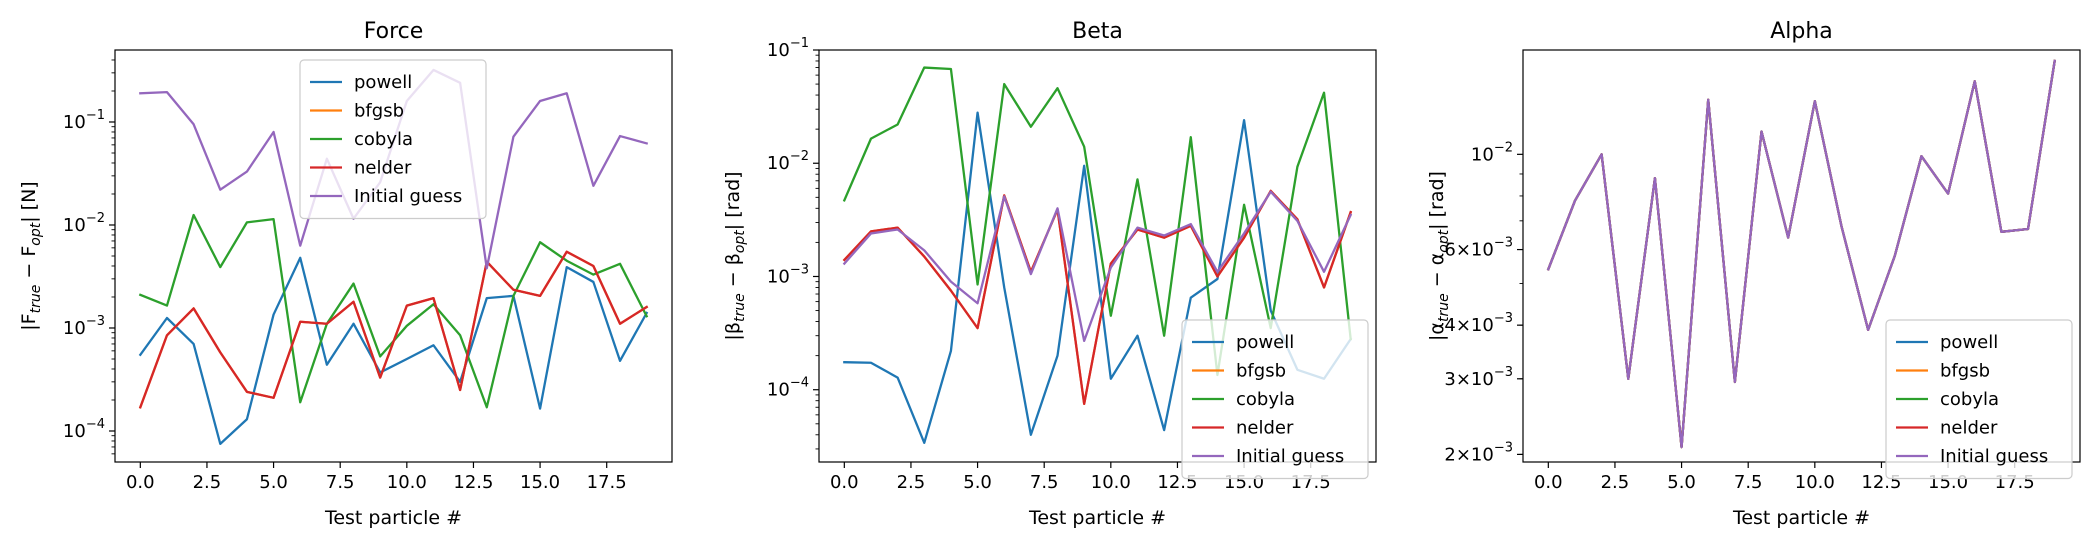 This screenshot has height=560, width=2100. What do you see at coordinates (1478, 452) in the screenshot?
I see `y-tick-label: 2×10⁻³` at bounding box center [1478, 452].